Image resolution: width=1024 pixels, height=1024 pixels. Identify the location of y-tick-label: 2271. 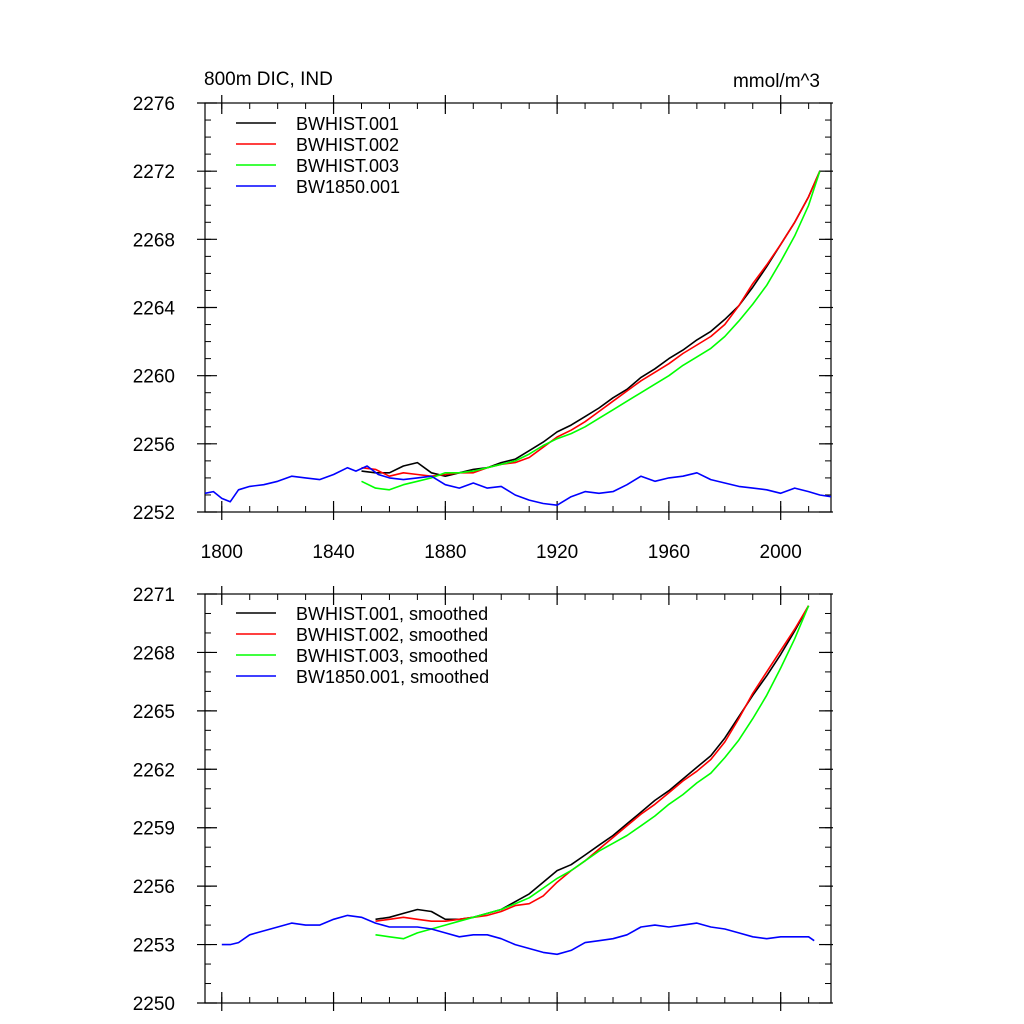
(154, 595).